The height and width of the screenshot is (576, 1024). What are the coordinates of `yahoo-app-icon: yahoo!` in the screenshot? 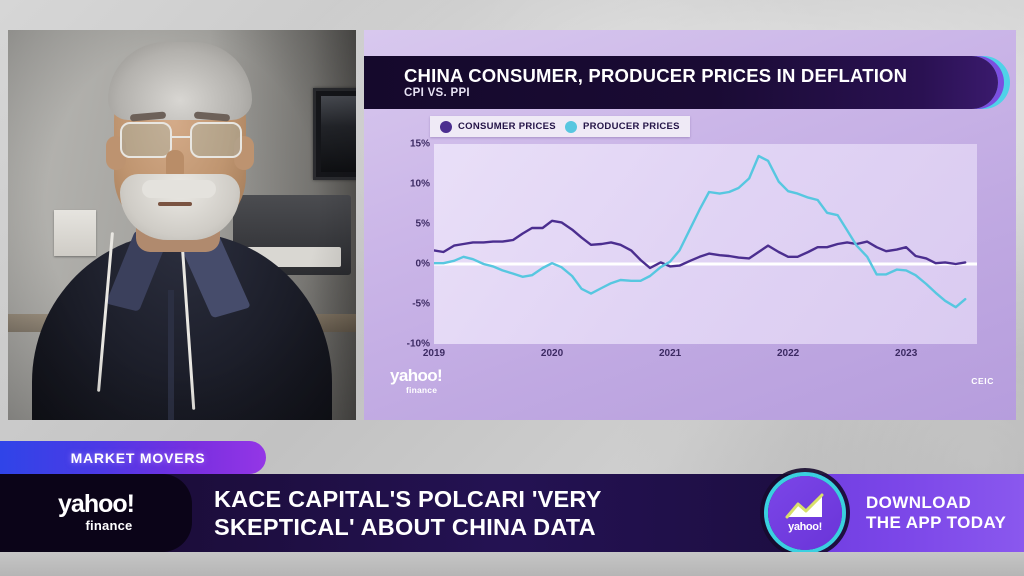 It's located at (805, 513).